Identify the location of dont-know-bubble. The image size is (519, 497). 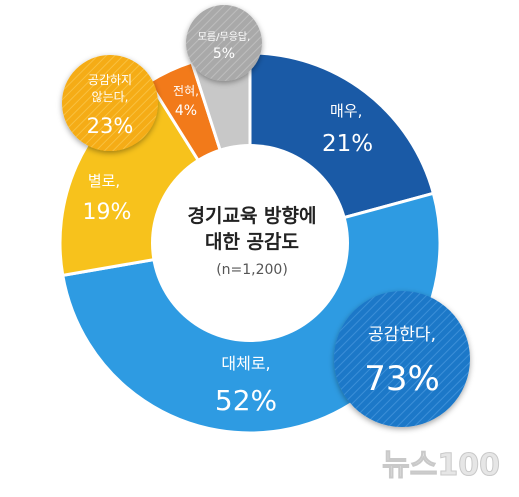
(224, 43).